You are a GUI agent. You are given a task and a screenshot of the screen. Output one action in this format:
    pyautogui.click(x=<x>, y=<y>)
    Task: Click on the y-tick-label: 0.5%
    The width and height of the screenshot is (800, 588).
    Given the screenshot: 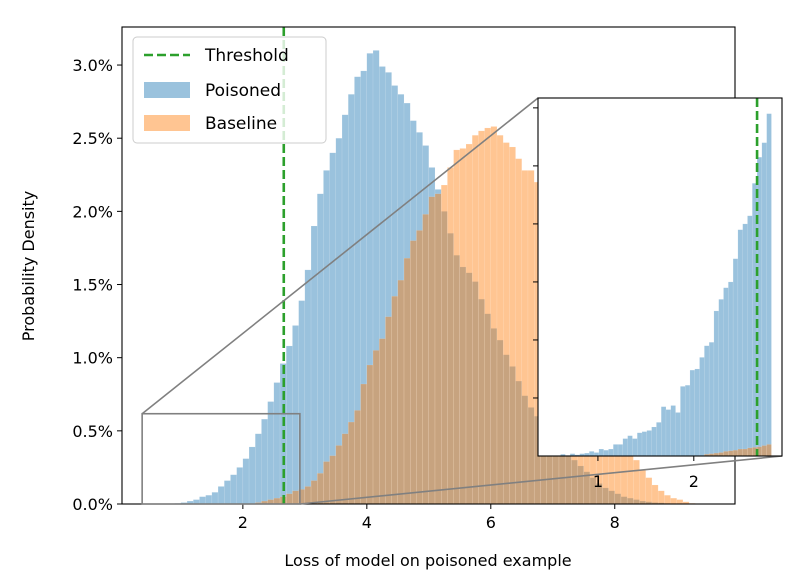 What is the action you would take?
    pyautogui.click(x=92, y=431)
    